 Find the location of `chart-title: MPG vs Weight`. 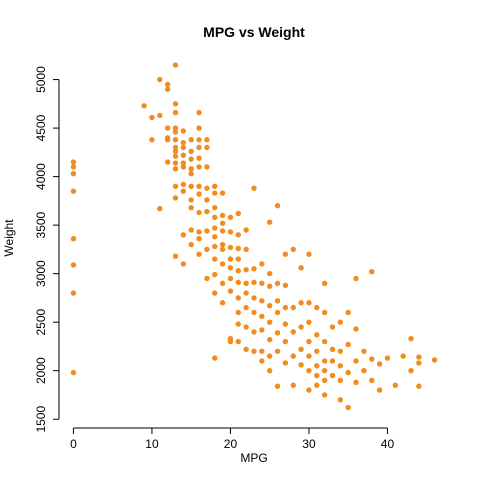

chart-title: MPG vs Weight is located at coordinates (254, 32).